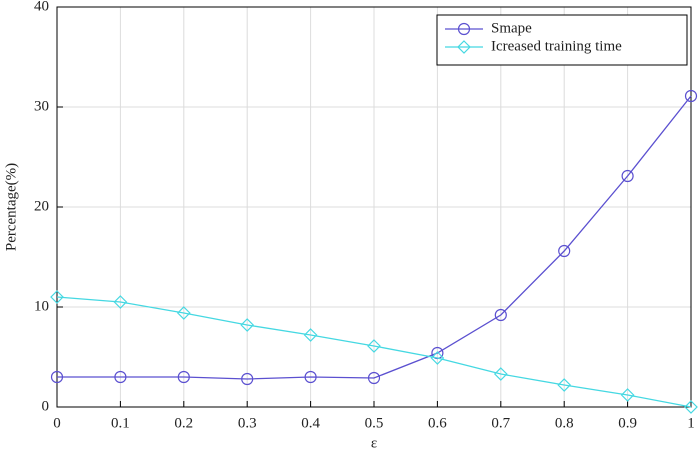 The height and width of the screenshot is (455, 700). I want to click on x-tick-label: 0.6, so click(437, 423).